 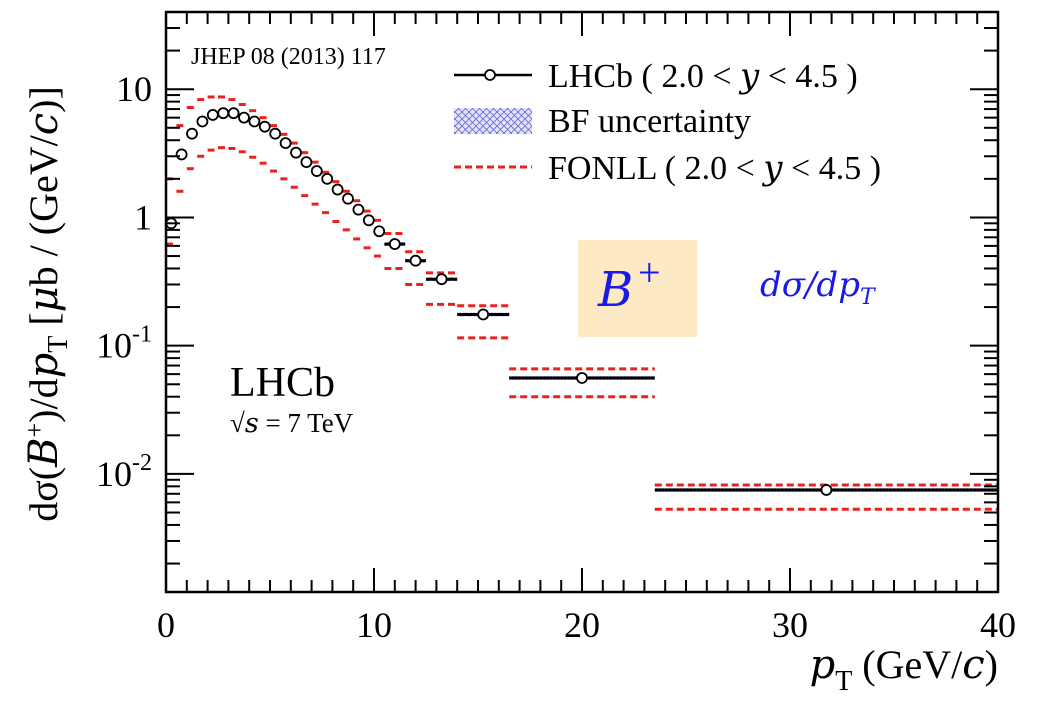 I want to click on legend-entry-fonll: FONLL ( 2.0 < y < 4.5 ), so click(x=667, y=168).